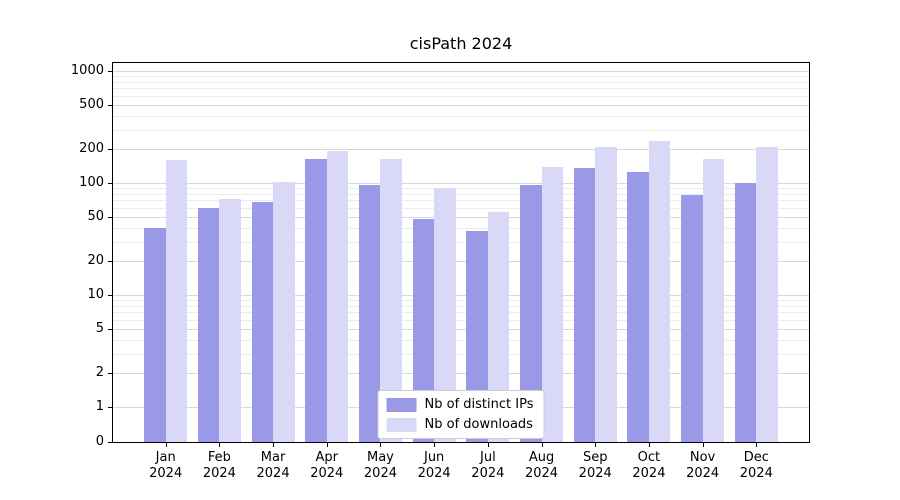 The height and width of the screenshot is (500, 900). Describe the element at coordinates (99, 373) in the screenshot. I see `y-tick-label: 2` at that location.